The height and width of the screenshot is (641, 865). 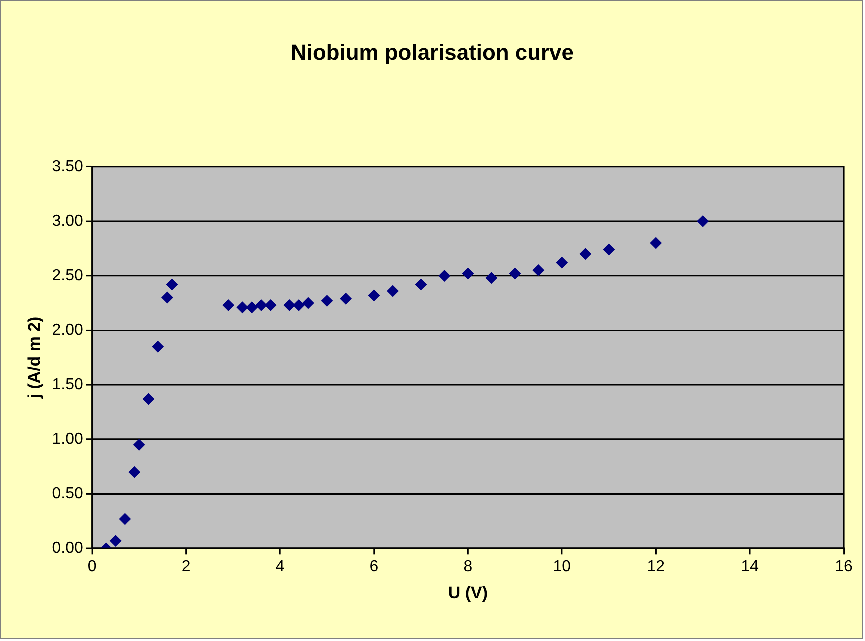 I want to click on y-tick-label: 2.00, so click(x=68, y=330).